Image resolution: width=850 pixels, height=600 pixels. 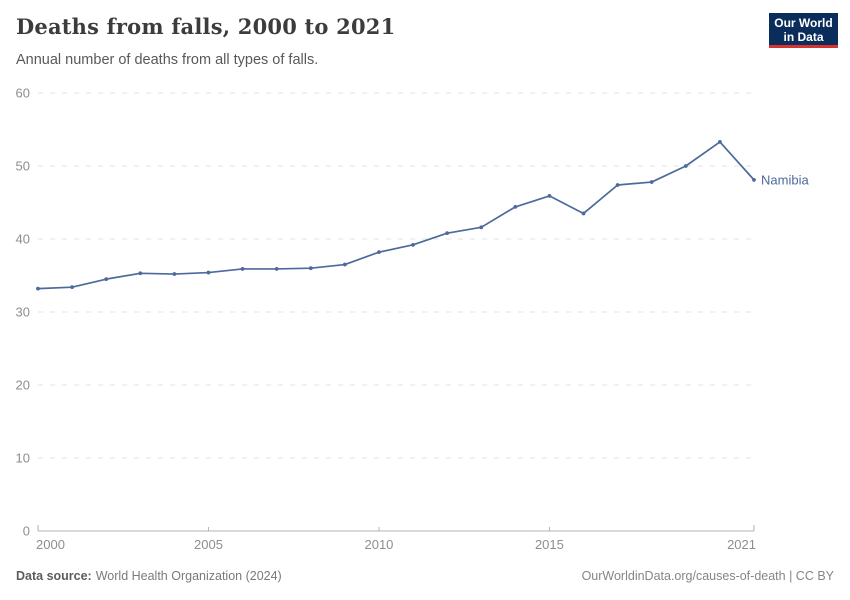 I want to click on owid-logo-line1: Our World, so click(x=803, y=23).